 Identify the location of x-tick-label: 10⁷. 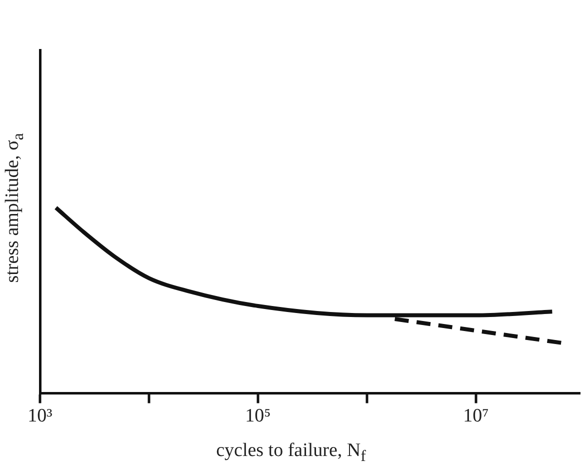
(476, 416).